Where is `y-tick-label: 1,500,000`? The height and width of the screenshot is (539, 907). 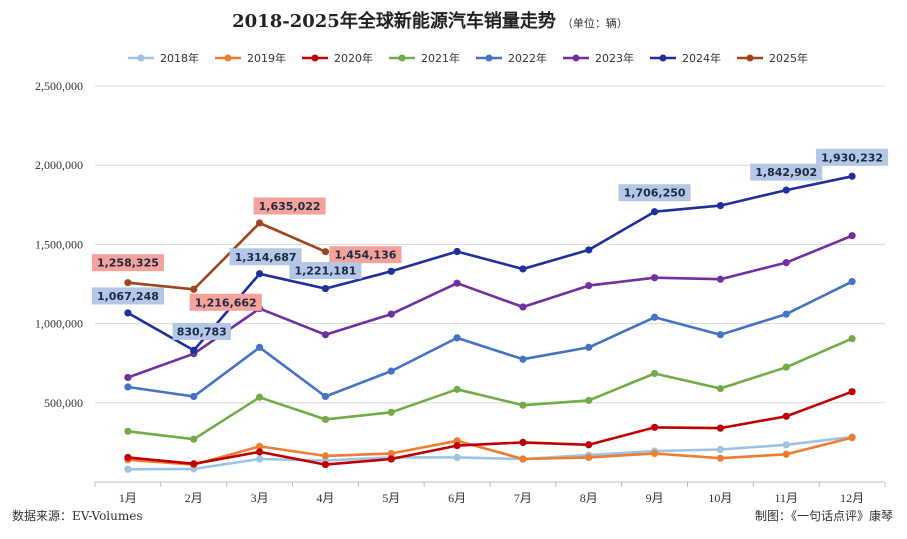 y-tick-label: 1,500,000 is located at coordinates (59, 244).